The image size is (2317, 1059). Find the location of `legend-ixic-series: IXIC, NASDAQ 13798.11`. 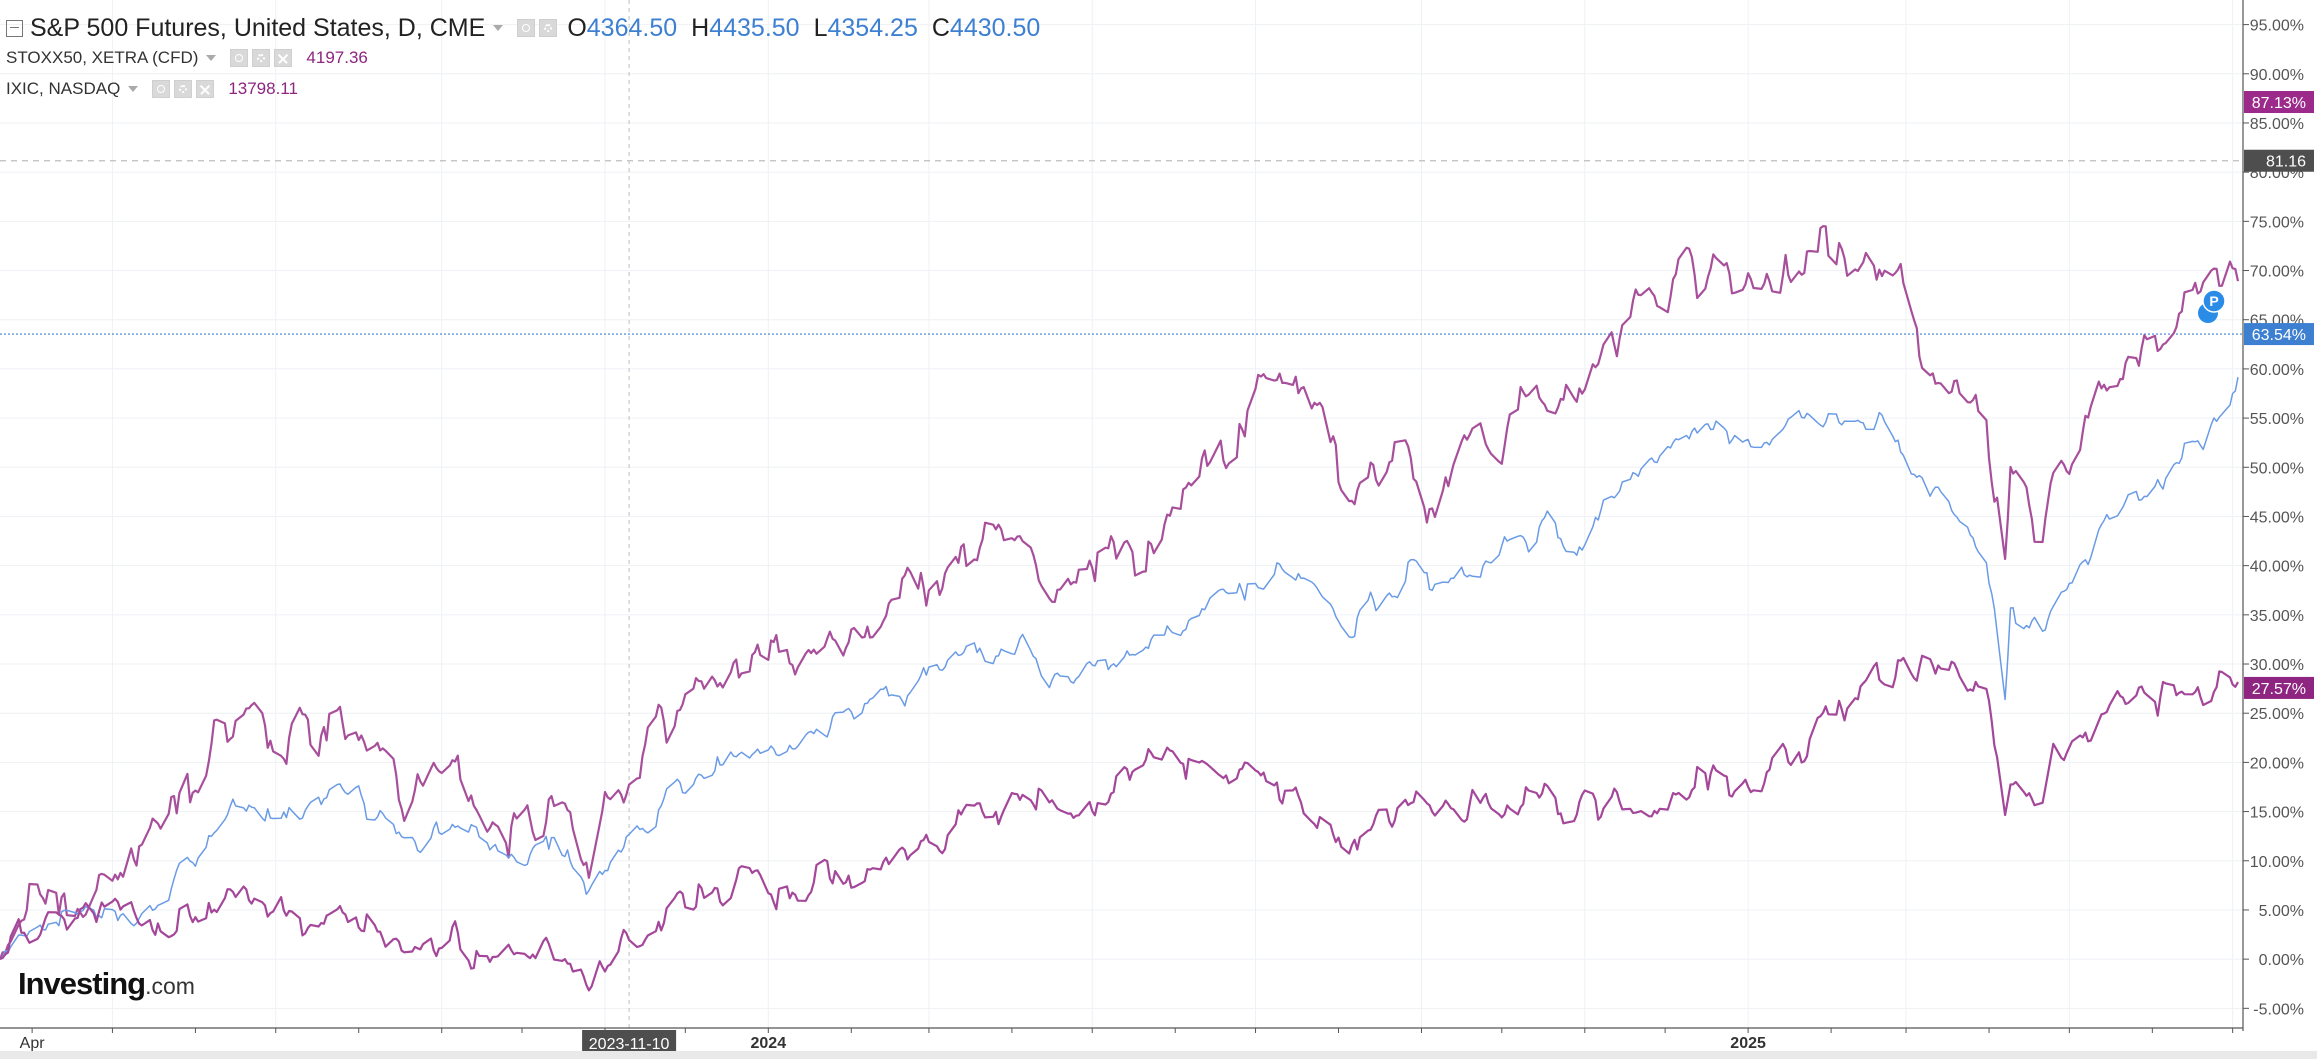

legend-ixic-series: IXIC, NASDAQ 13798.11 is located at coordinates (152, 89).